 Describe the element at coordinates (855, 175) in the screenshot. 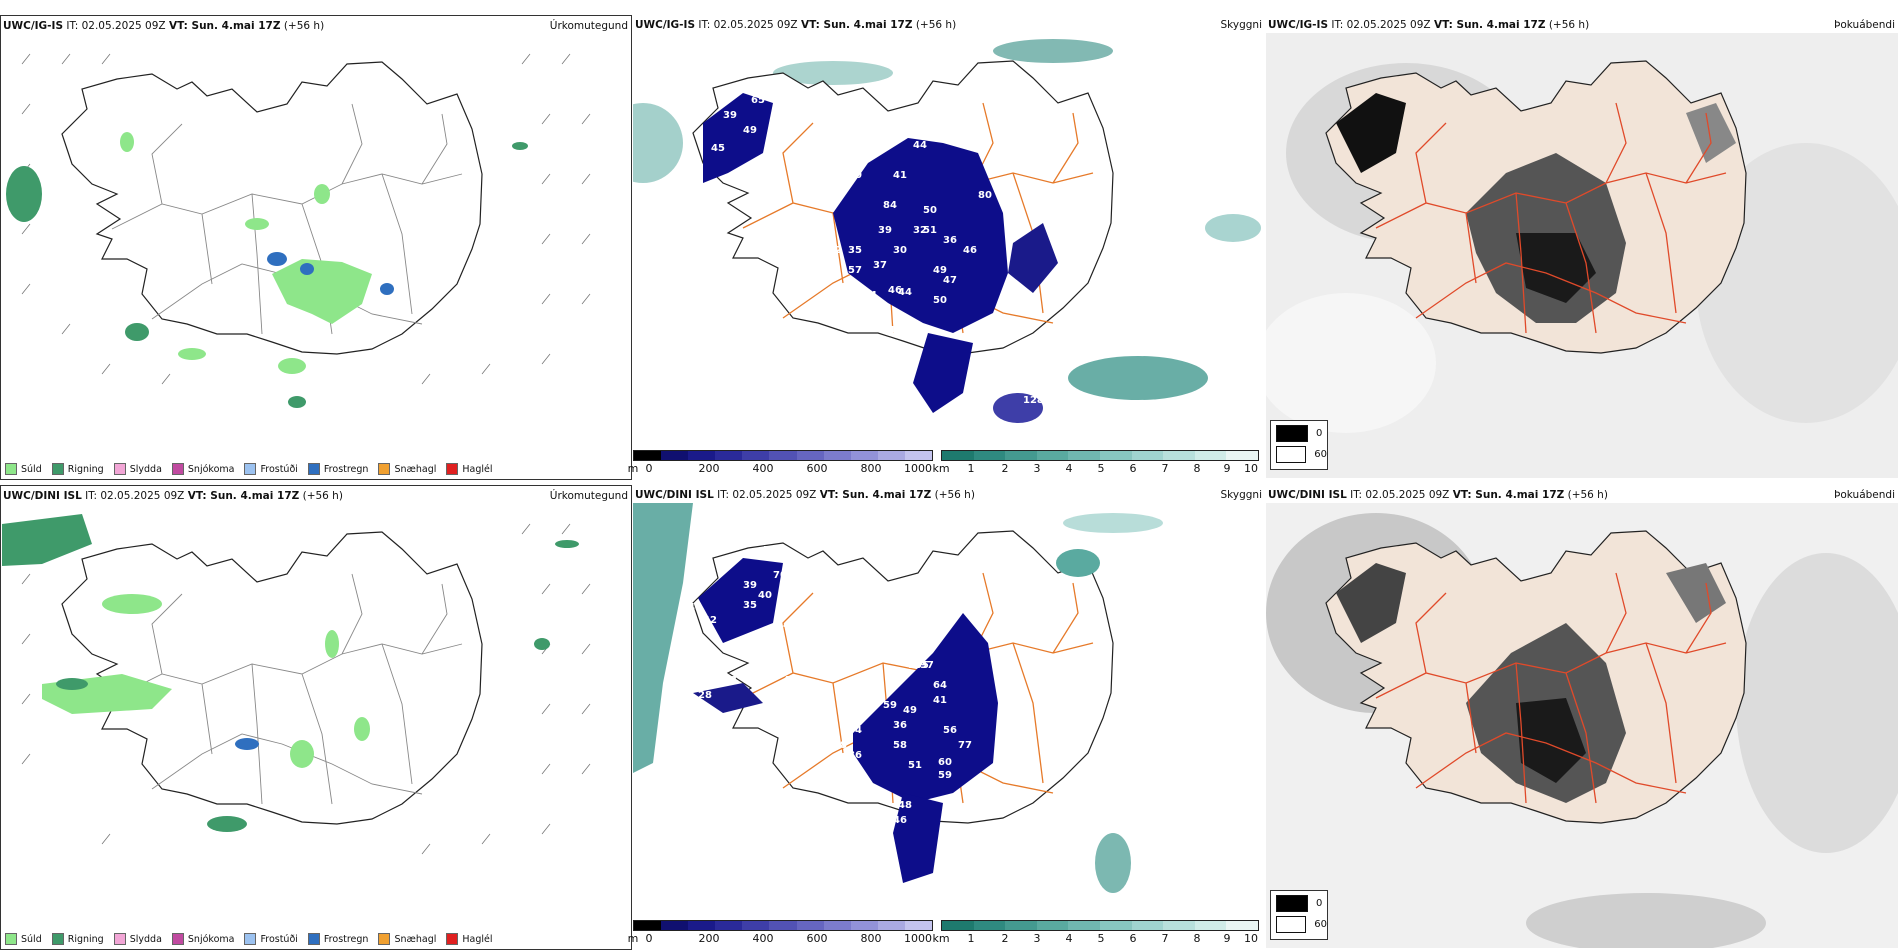

I see `cloud-base-label: 70` at that location.